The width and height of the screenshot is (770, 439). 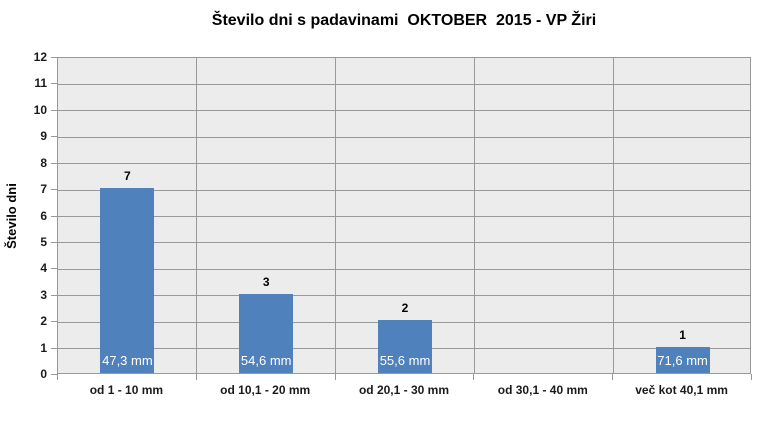 I want to click on bar-precipitation-label: 47,3 mm, so click(x=127, y=360).